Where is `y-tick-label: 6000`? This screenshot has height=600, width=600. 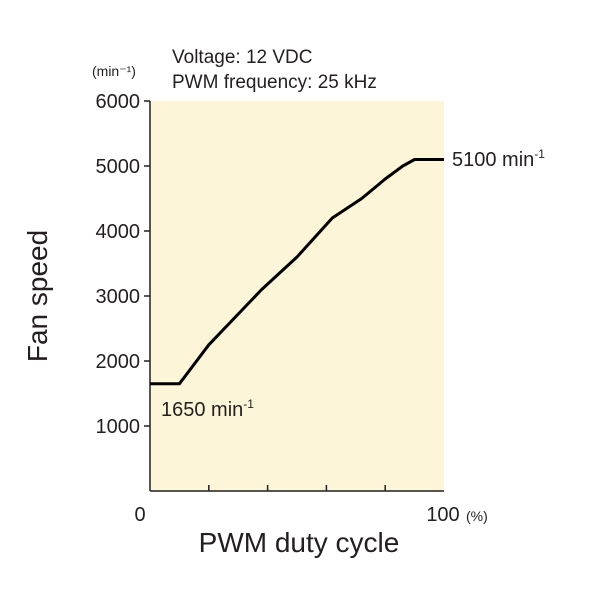
y-tick-label: 6000 is located at coordinates (118, 102).